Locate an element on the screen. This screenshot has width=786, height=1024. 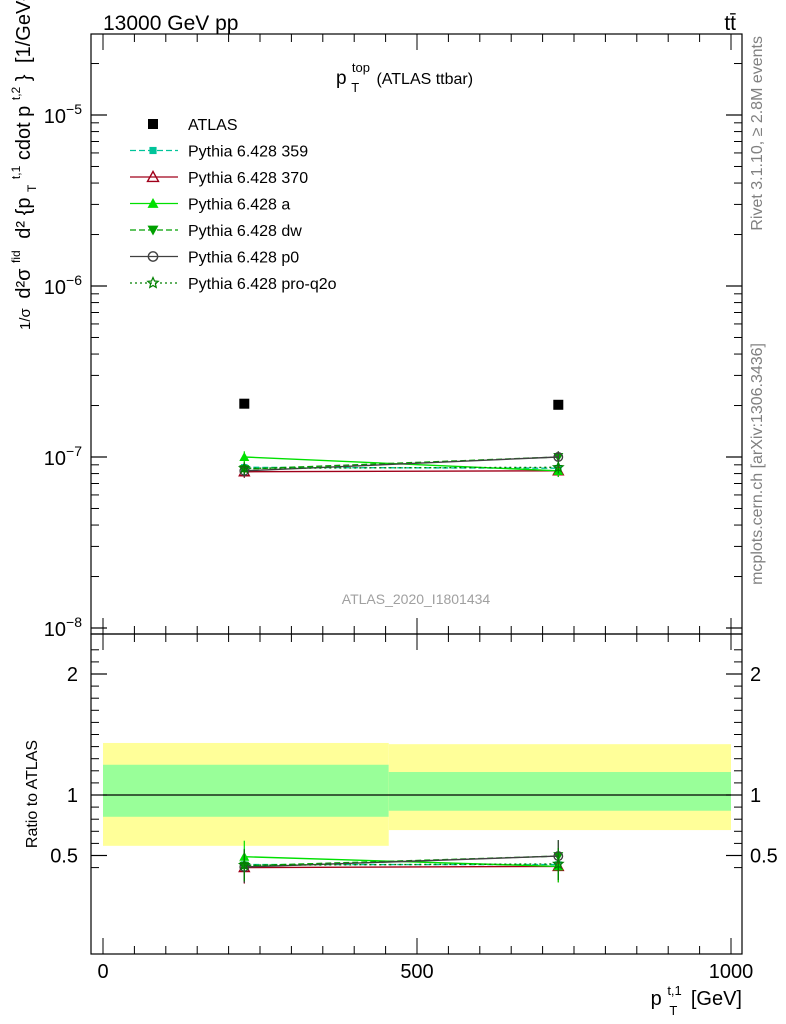
main-y-tick-label: 10⁻⁸ is located at coordinates (63, 627).